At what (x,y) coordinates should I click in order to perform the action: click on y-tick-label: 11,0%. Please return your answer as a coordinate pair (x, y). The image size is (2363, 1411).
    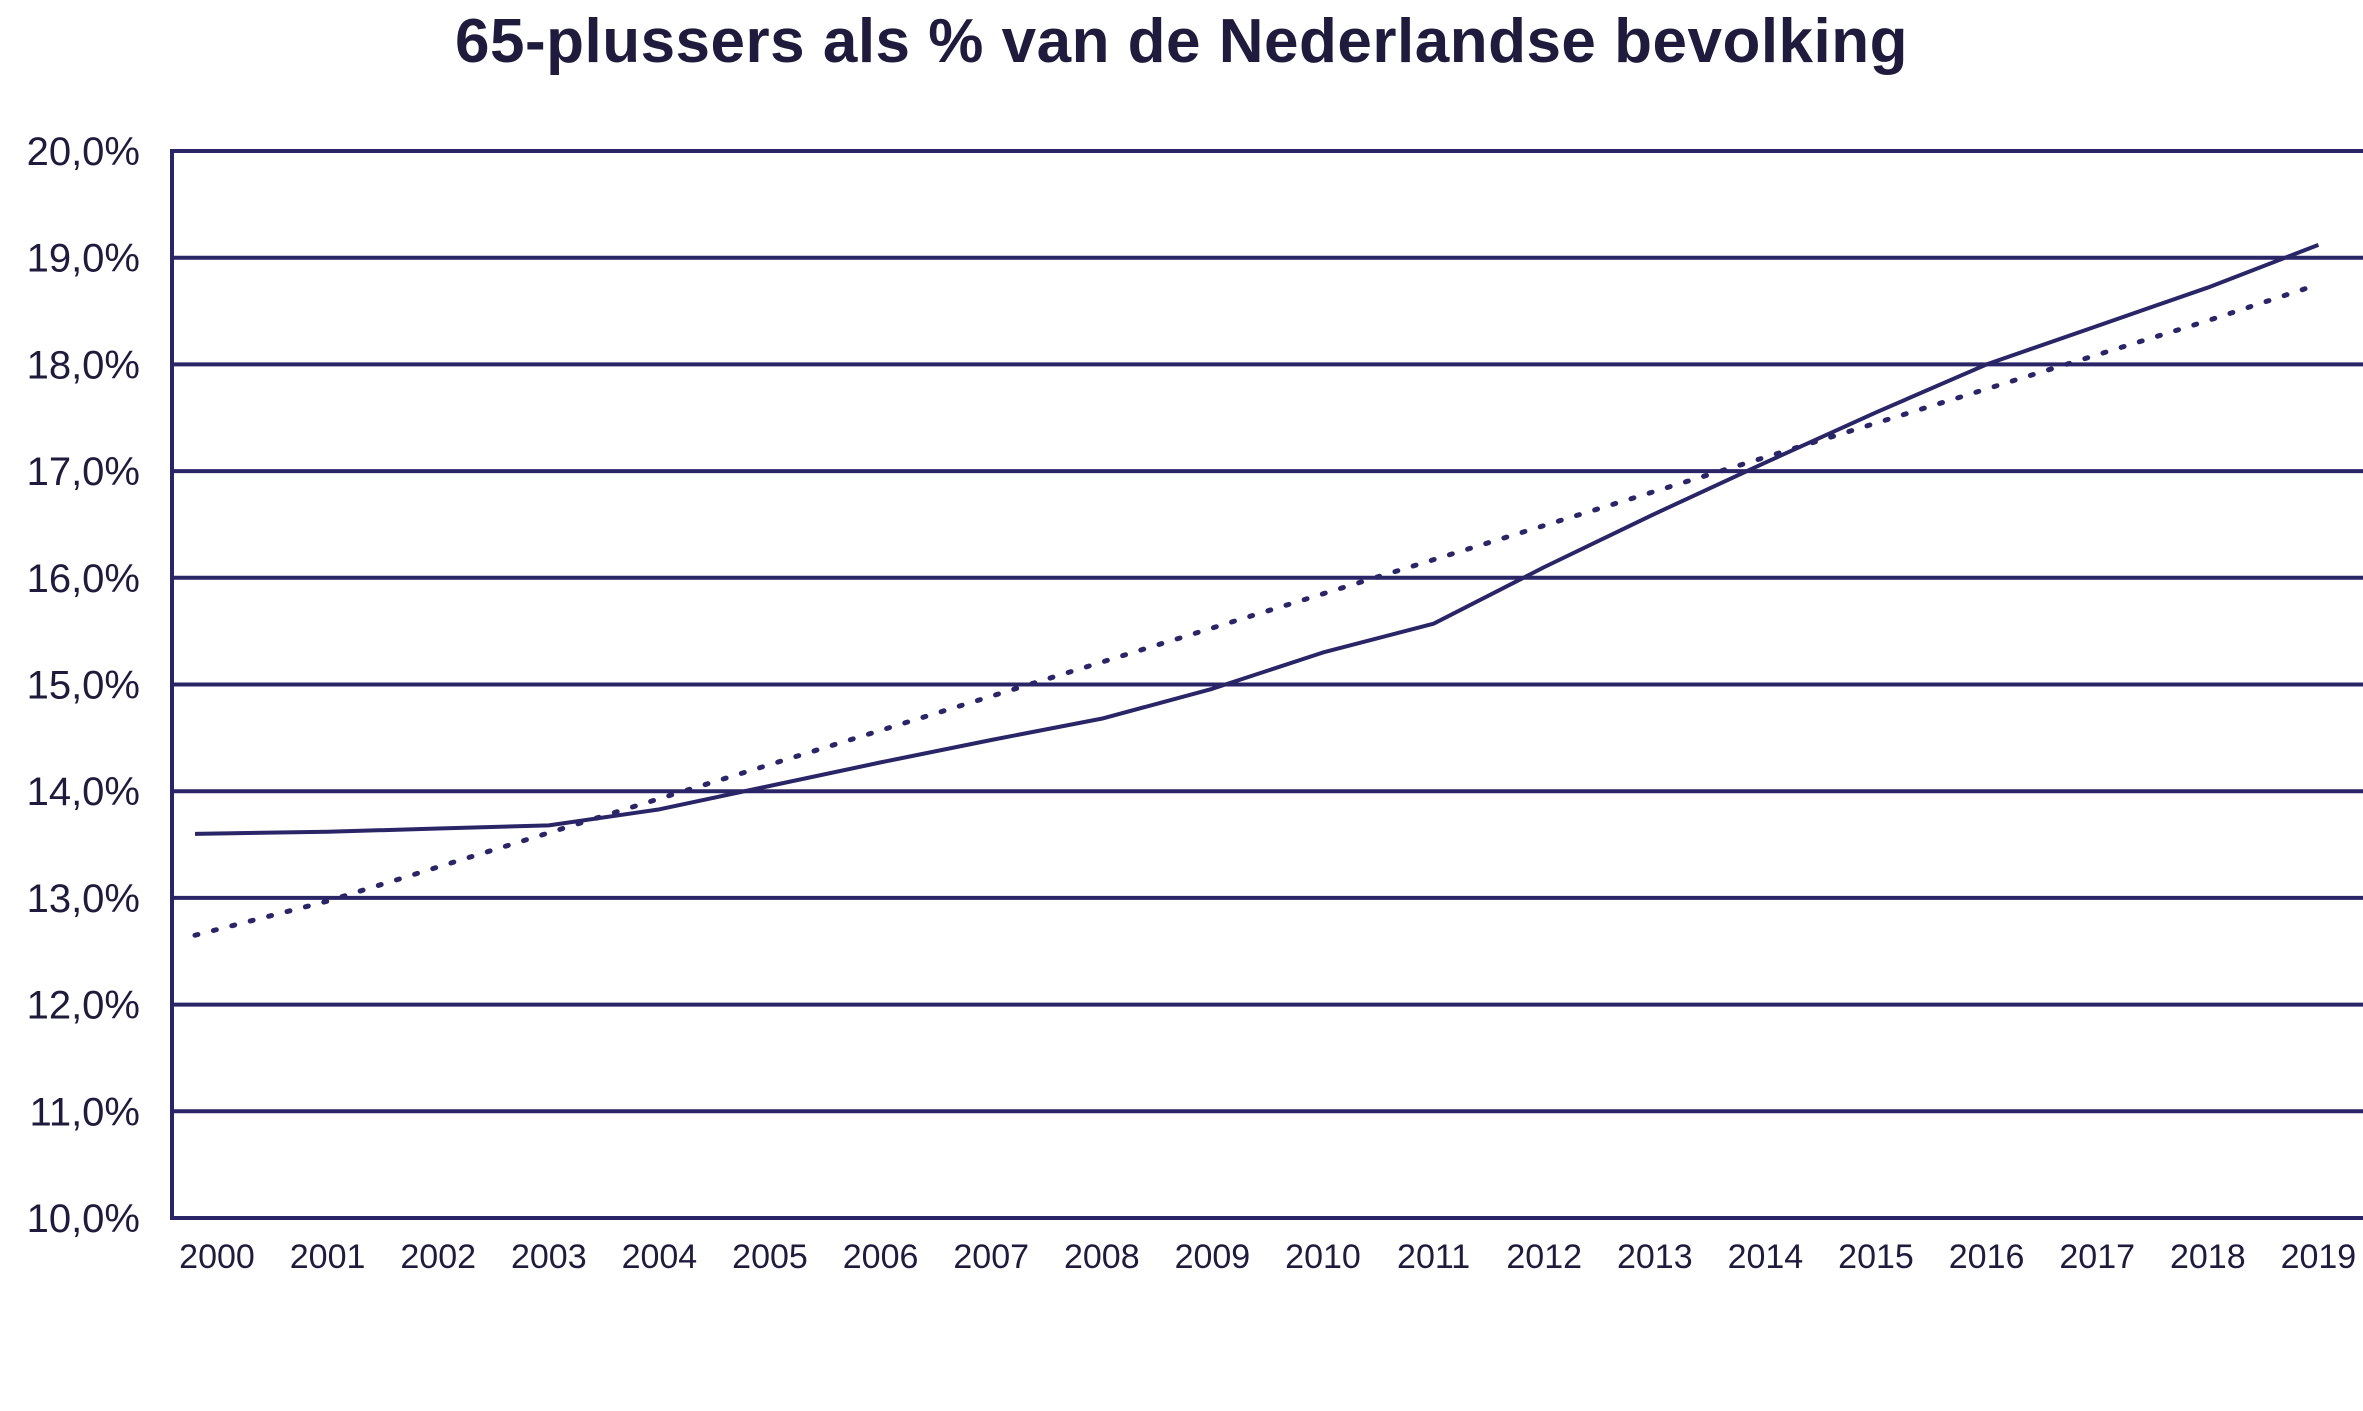
    Looking at the image, I should click on (85, 1112).